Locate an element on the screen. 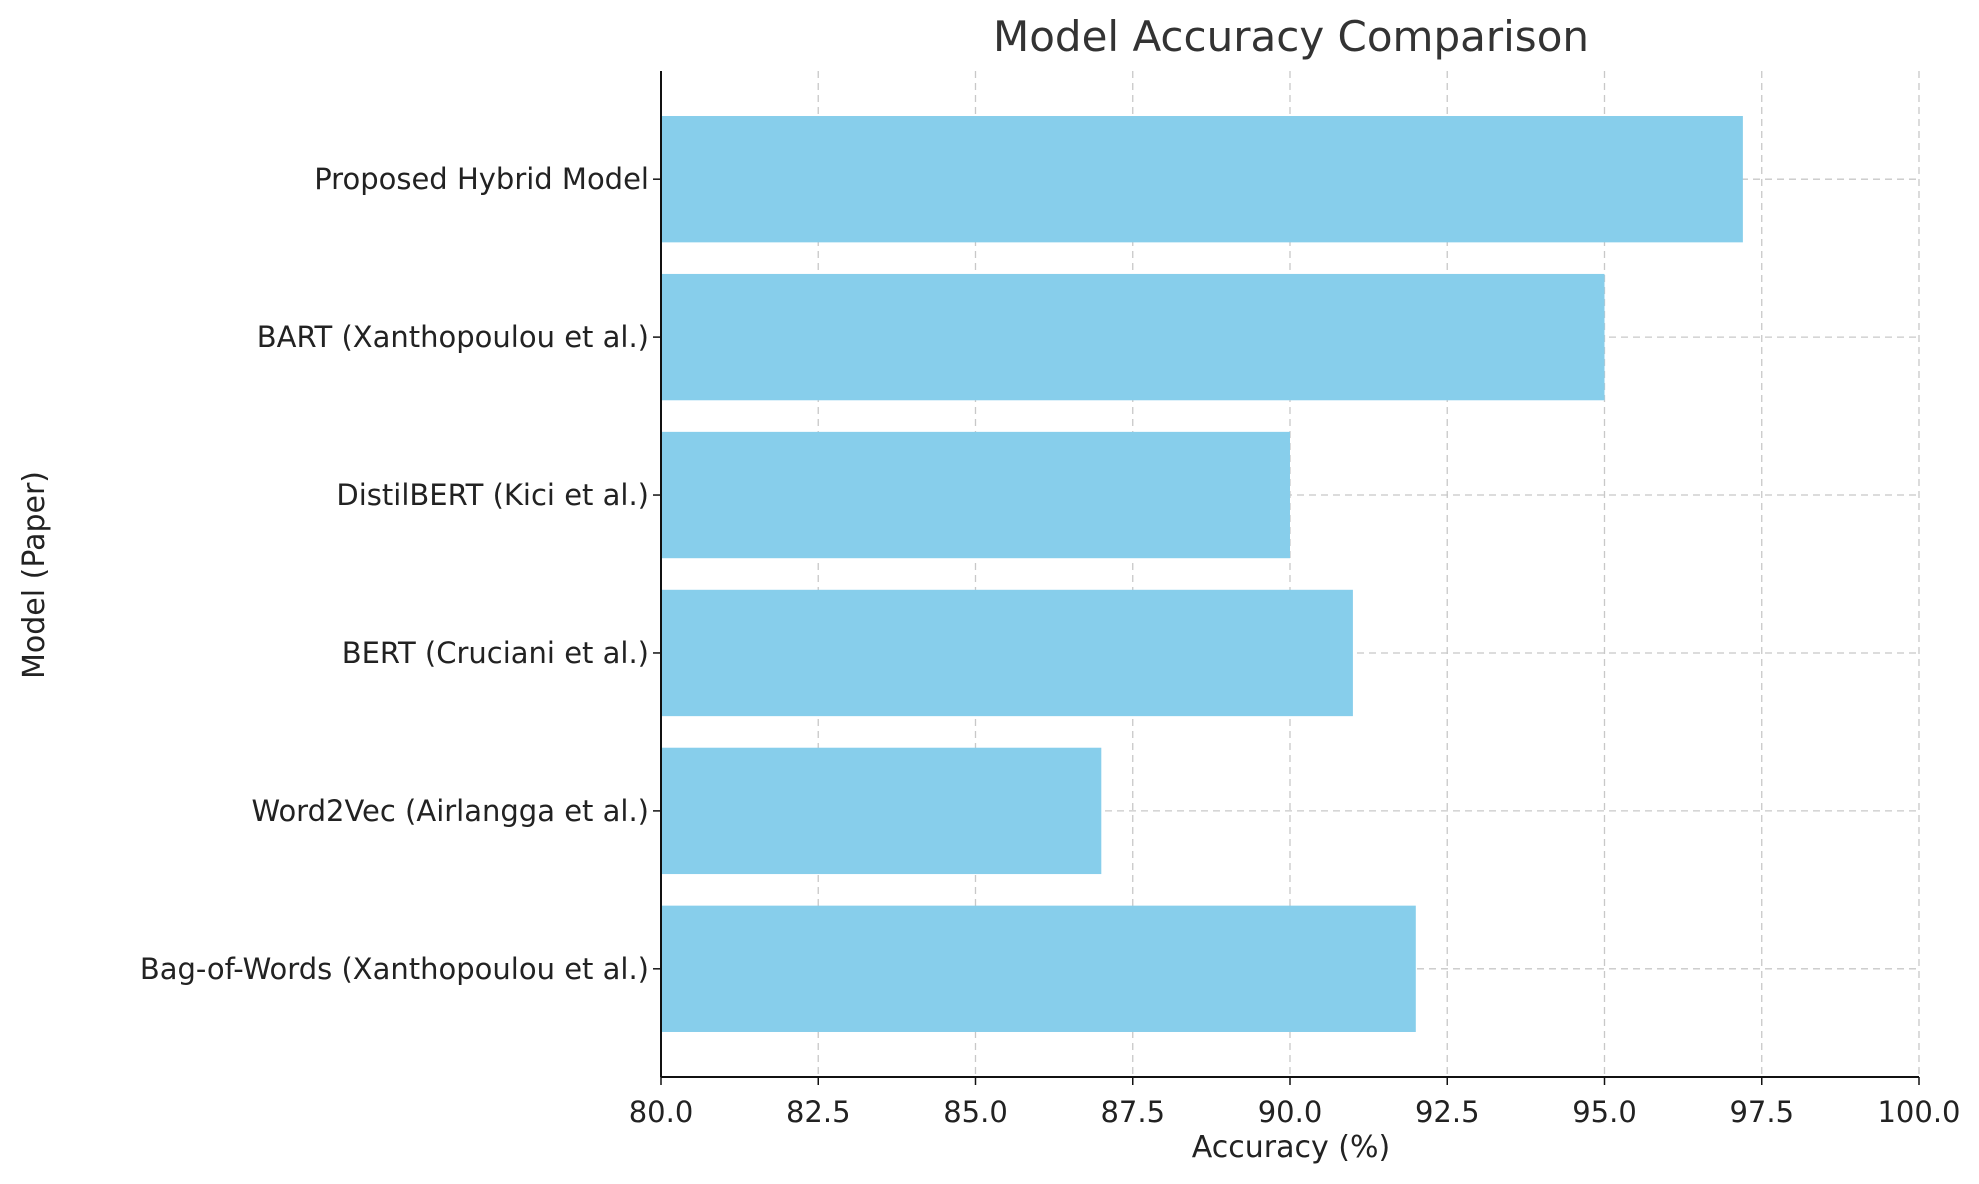  x-tick-label: 80.0 is located at coordinates (661, 1112).